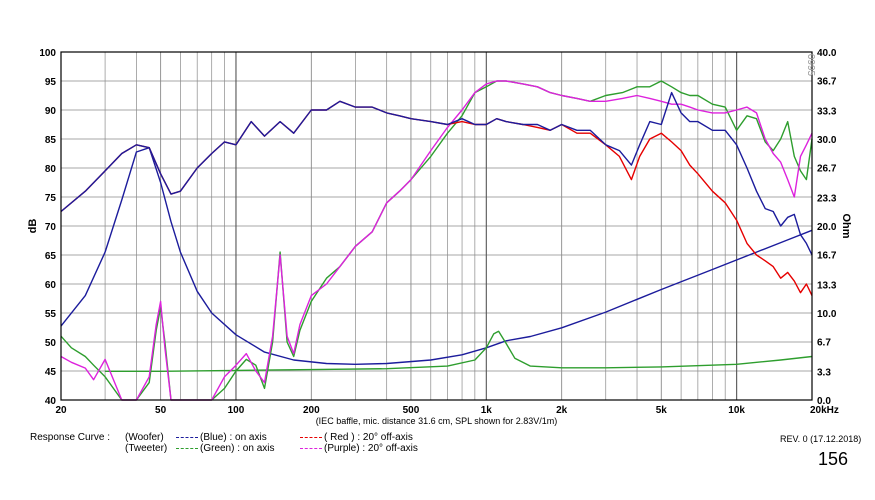 Image resolution: width=875 pixels, height=500 pixels. What do you see at coordinates (51, 285) in the screenshot?
I see `y-tick-label-left: 60` at bounding box center [51, 285].